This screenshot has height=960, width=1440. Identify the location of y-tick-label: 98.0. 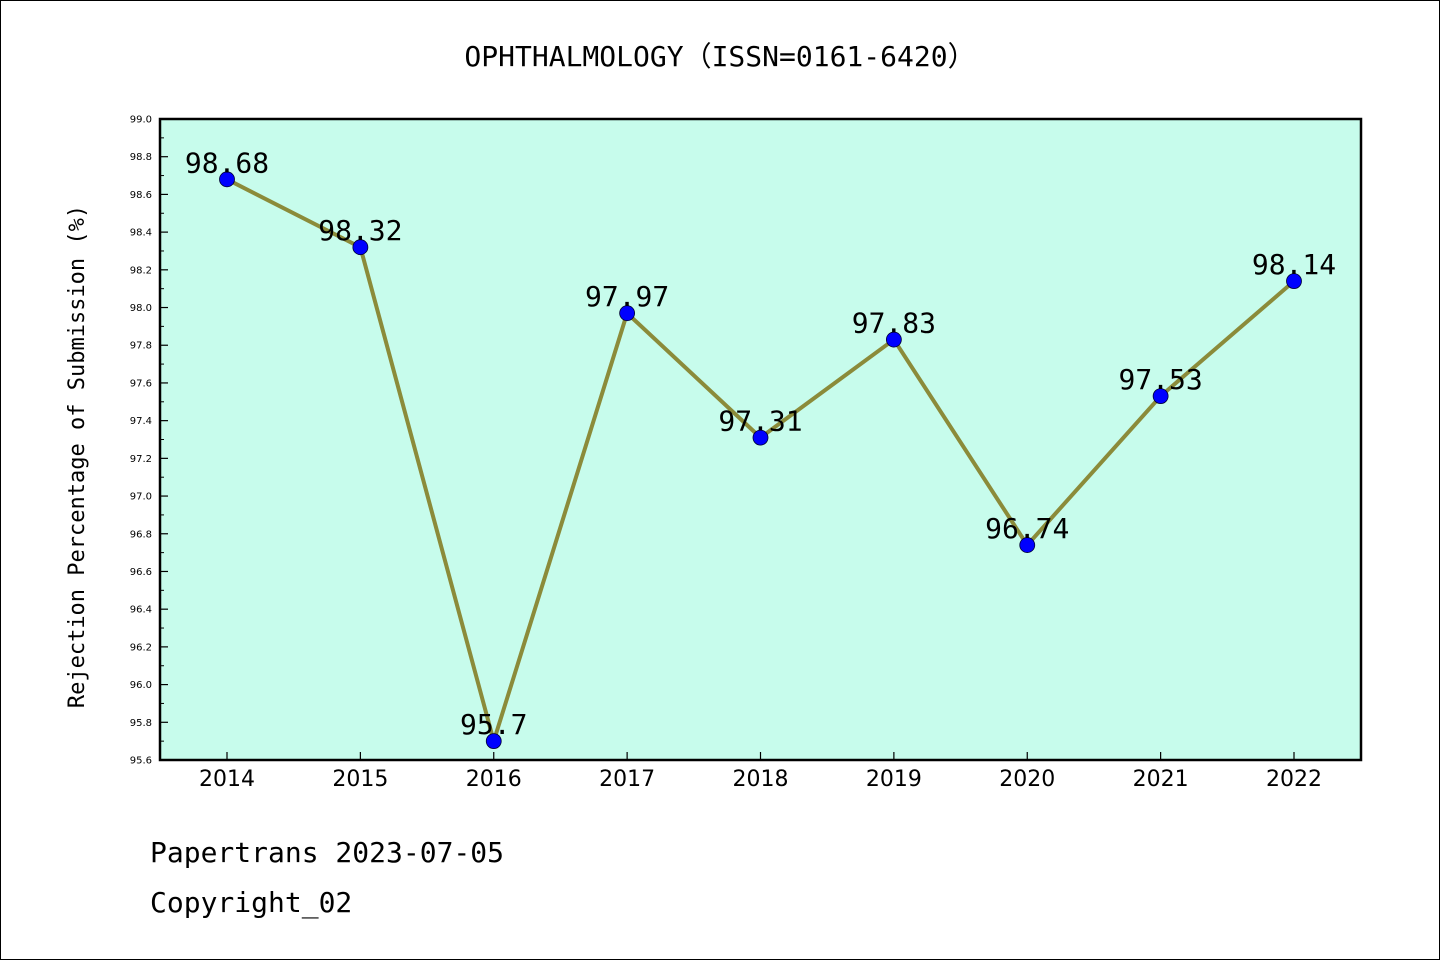
(141, 308).